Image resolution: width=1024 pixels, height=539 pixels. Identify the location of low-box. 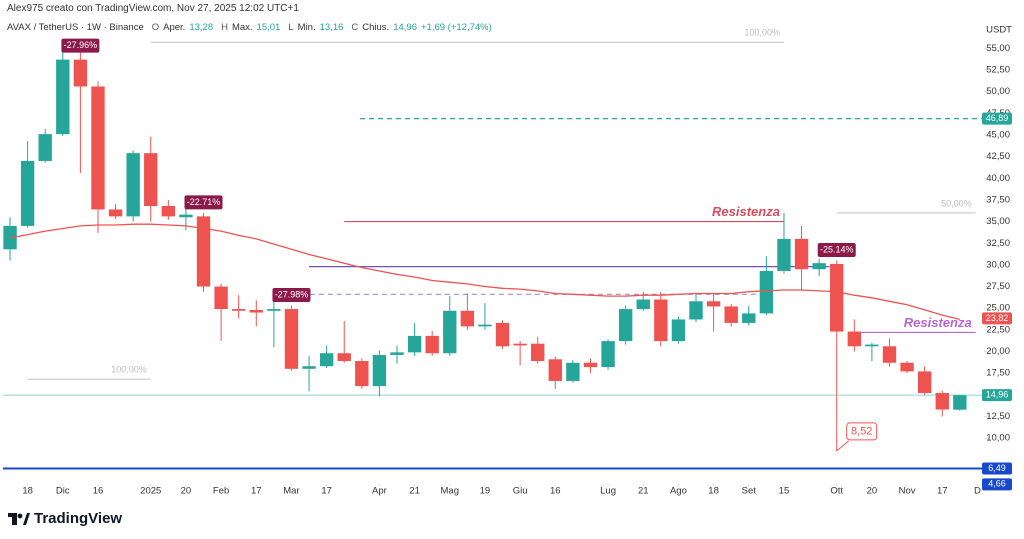
(862, 431).